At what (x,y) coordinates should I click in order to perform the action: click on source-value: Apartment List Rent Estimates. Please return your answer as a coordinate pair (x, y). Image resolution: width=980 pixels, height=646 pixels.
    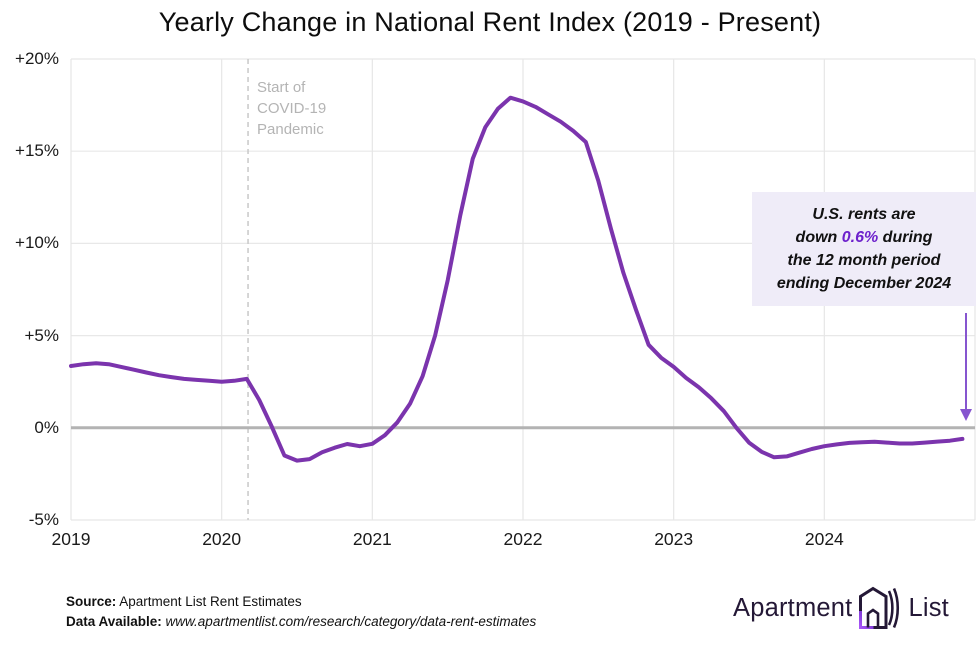
    Looking at the image, I should click on (209, 601).